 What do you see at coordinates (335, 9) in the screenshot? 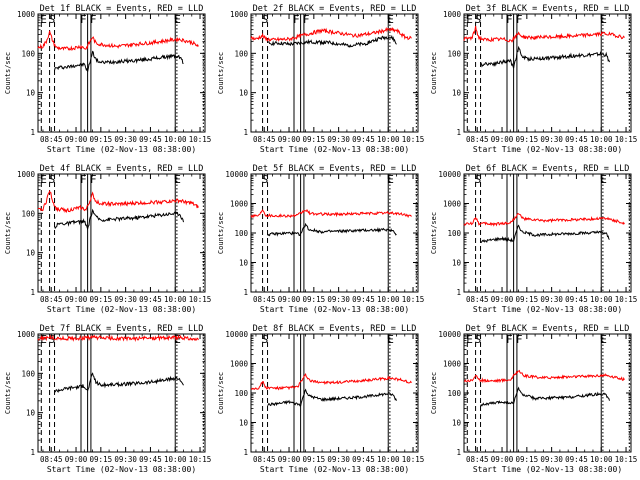
I see `panel-title: Det 2f BLACK = Events, RED = LLD` at bounding box center [335, 9].